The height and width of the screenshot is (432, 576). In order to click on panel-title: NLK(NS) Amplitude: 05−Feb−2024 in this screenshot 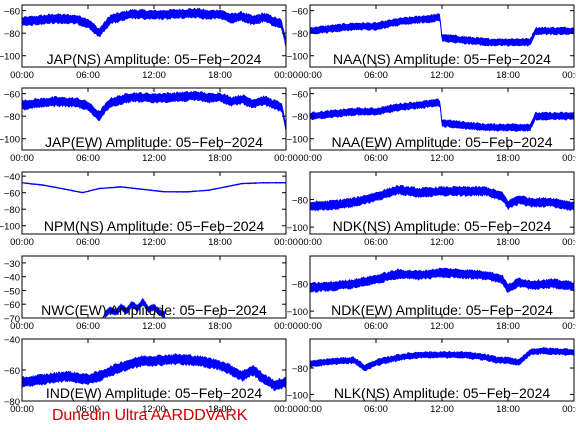, I will do `click(442, 393)`.